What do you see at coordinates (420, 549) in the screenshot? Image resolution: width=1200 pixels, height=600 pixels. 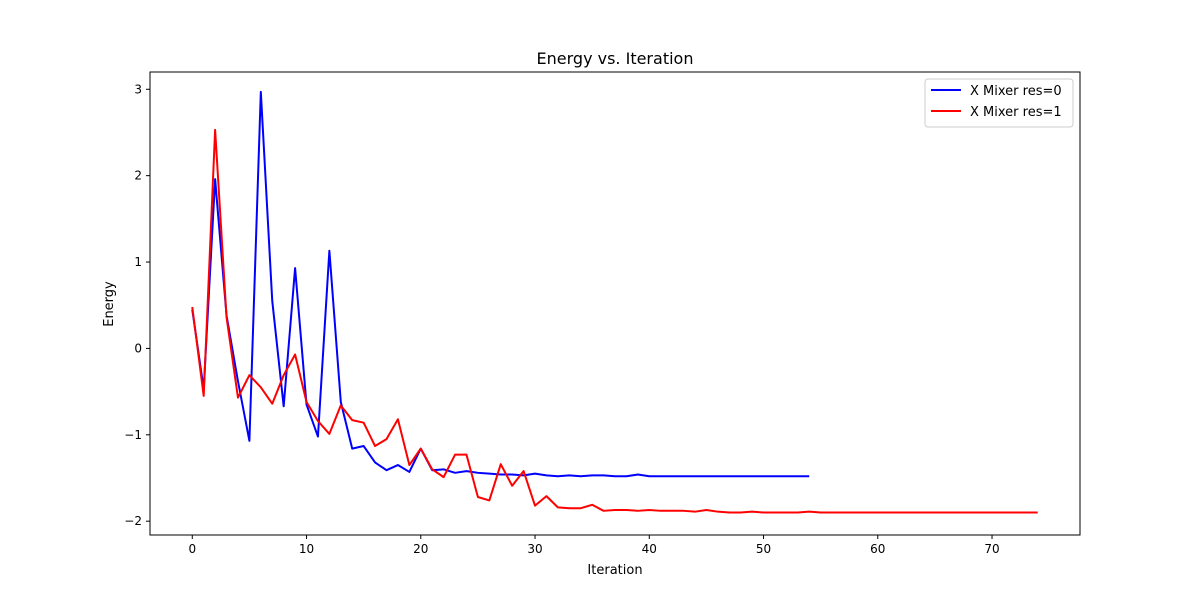 I see `x-tick-label: 20` at bounding box center [420, 549].